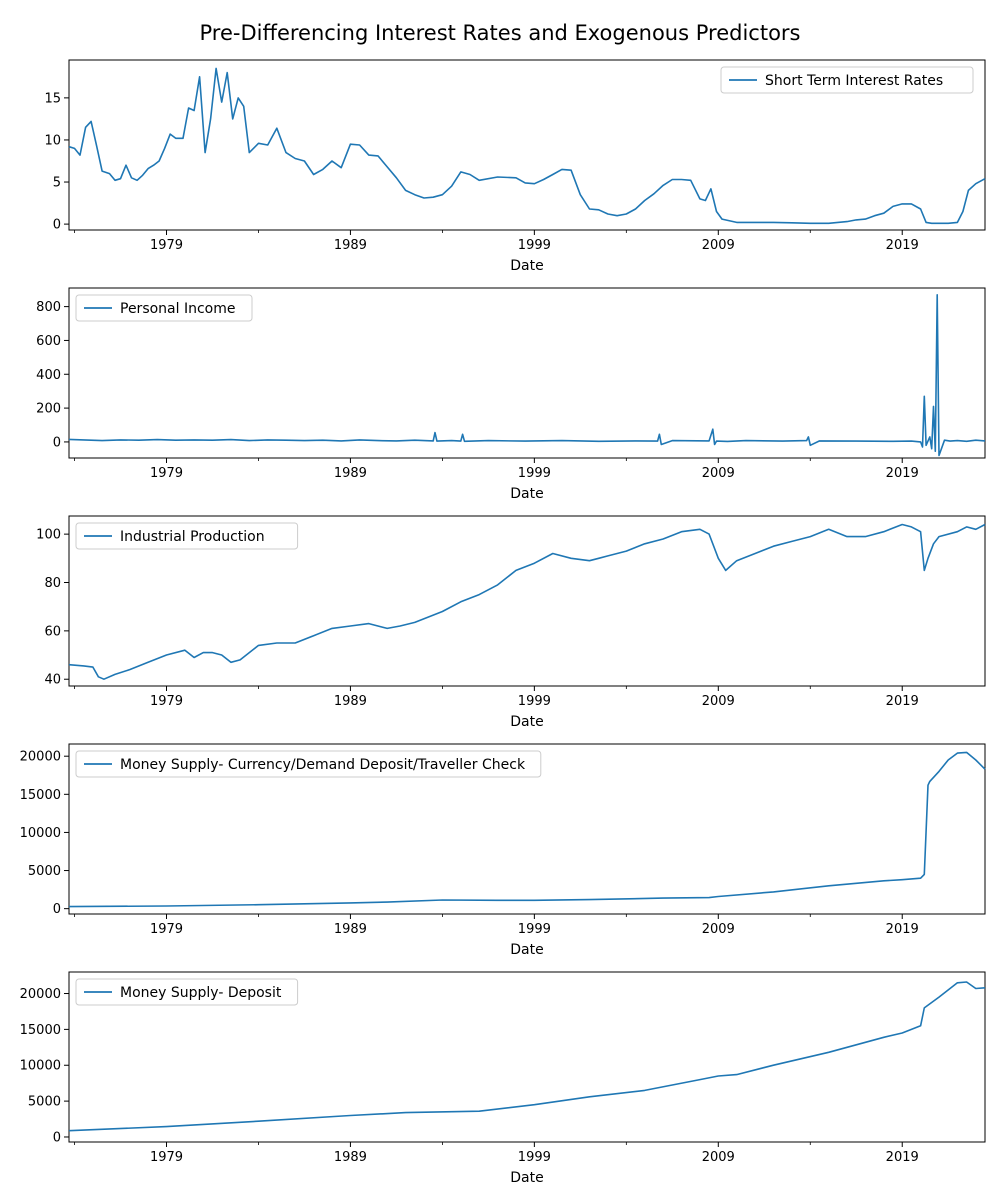 This screenshot has height=1200, width=1000. I want to click on y-tick-label: 600, so click(48, 341).